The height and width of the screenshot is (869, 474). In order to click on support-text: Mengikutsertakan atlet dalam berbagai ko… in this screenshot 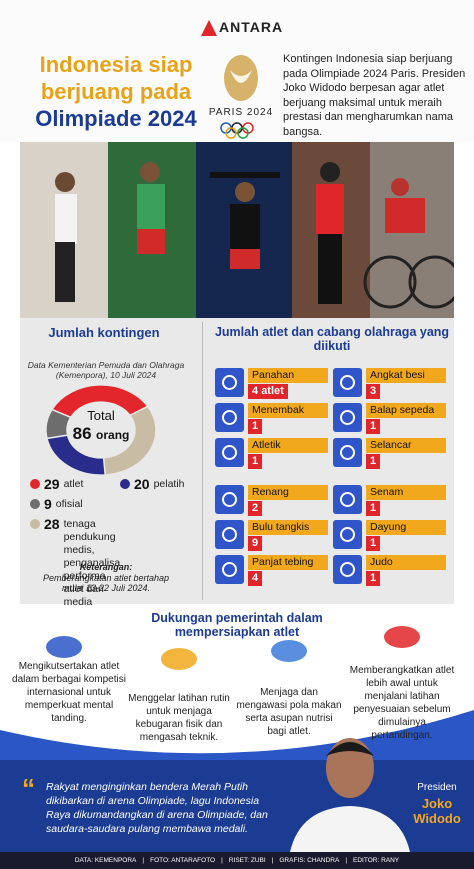, I will do `click(69, 692)`.